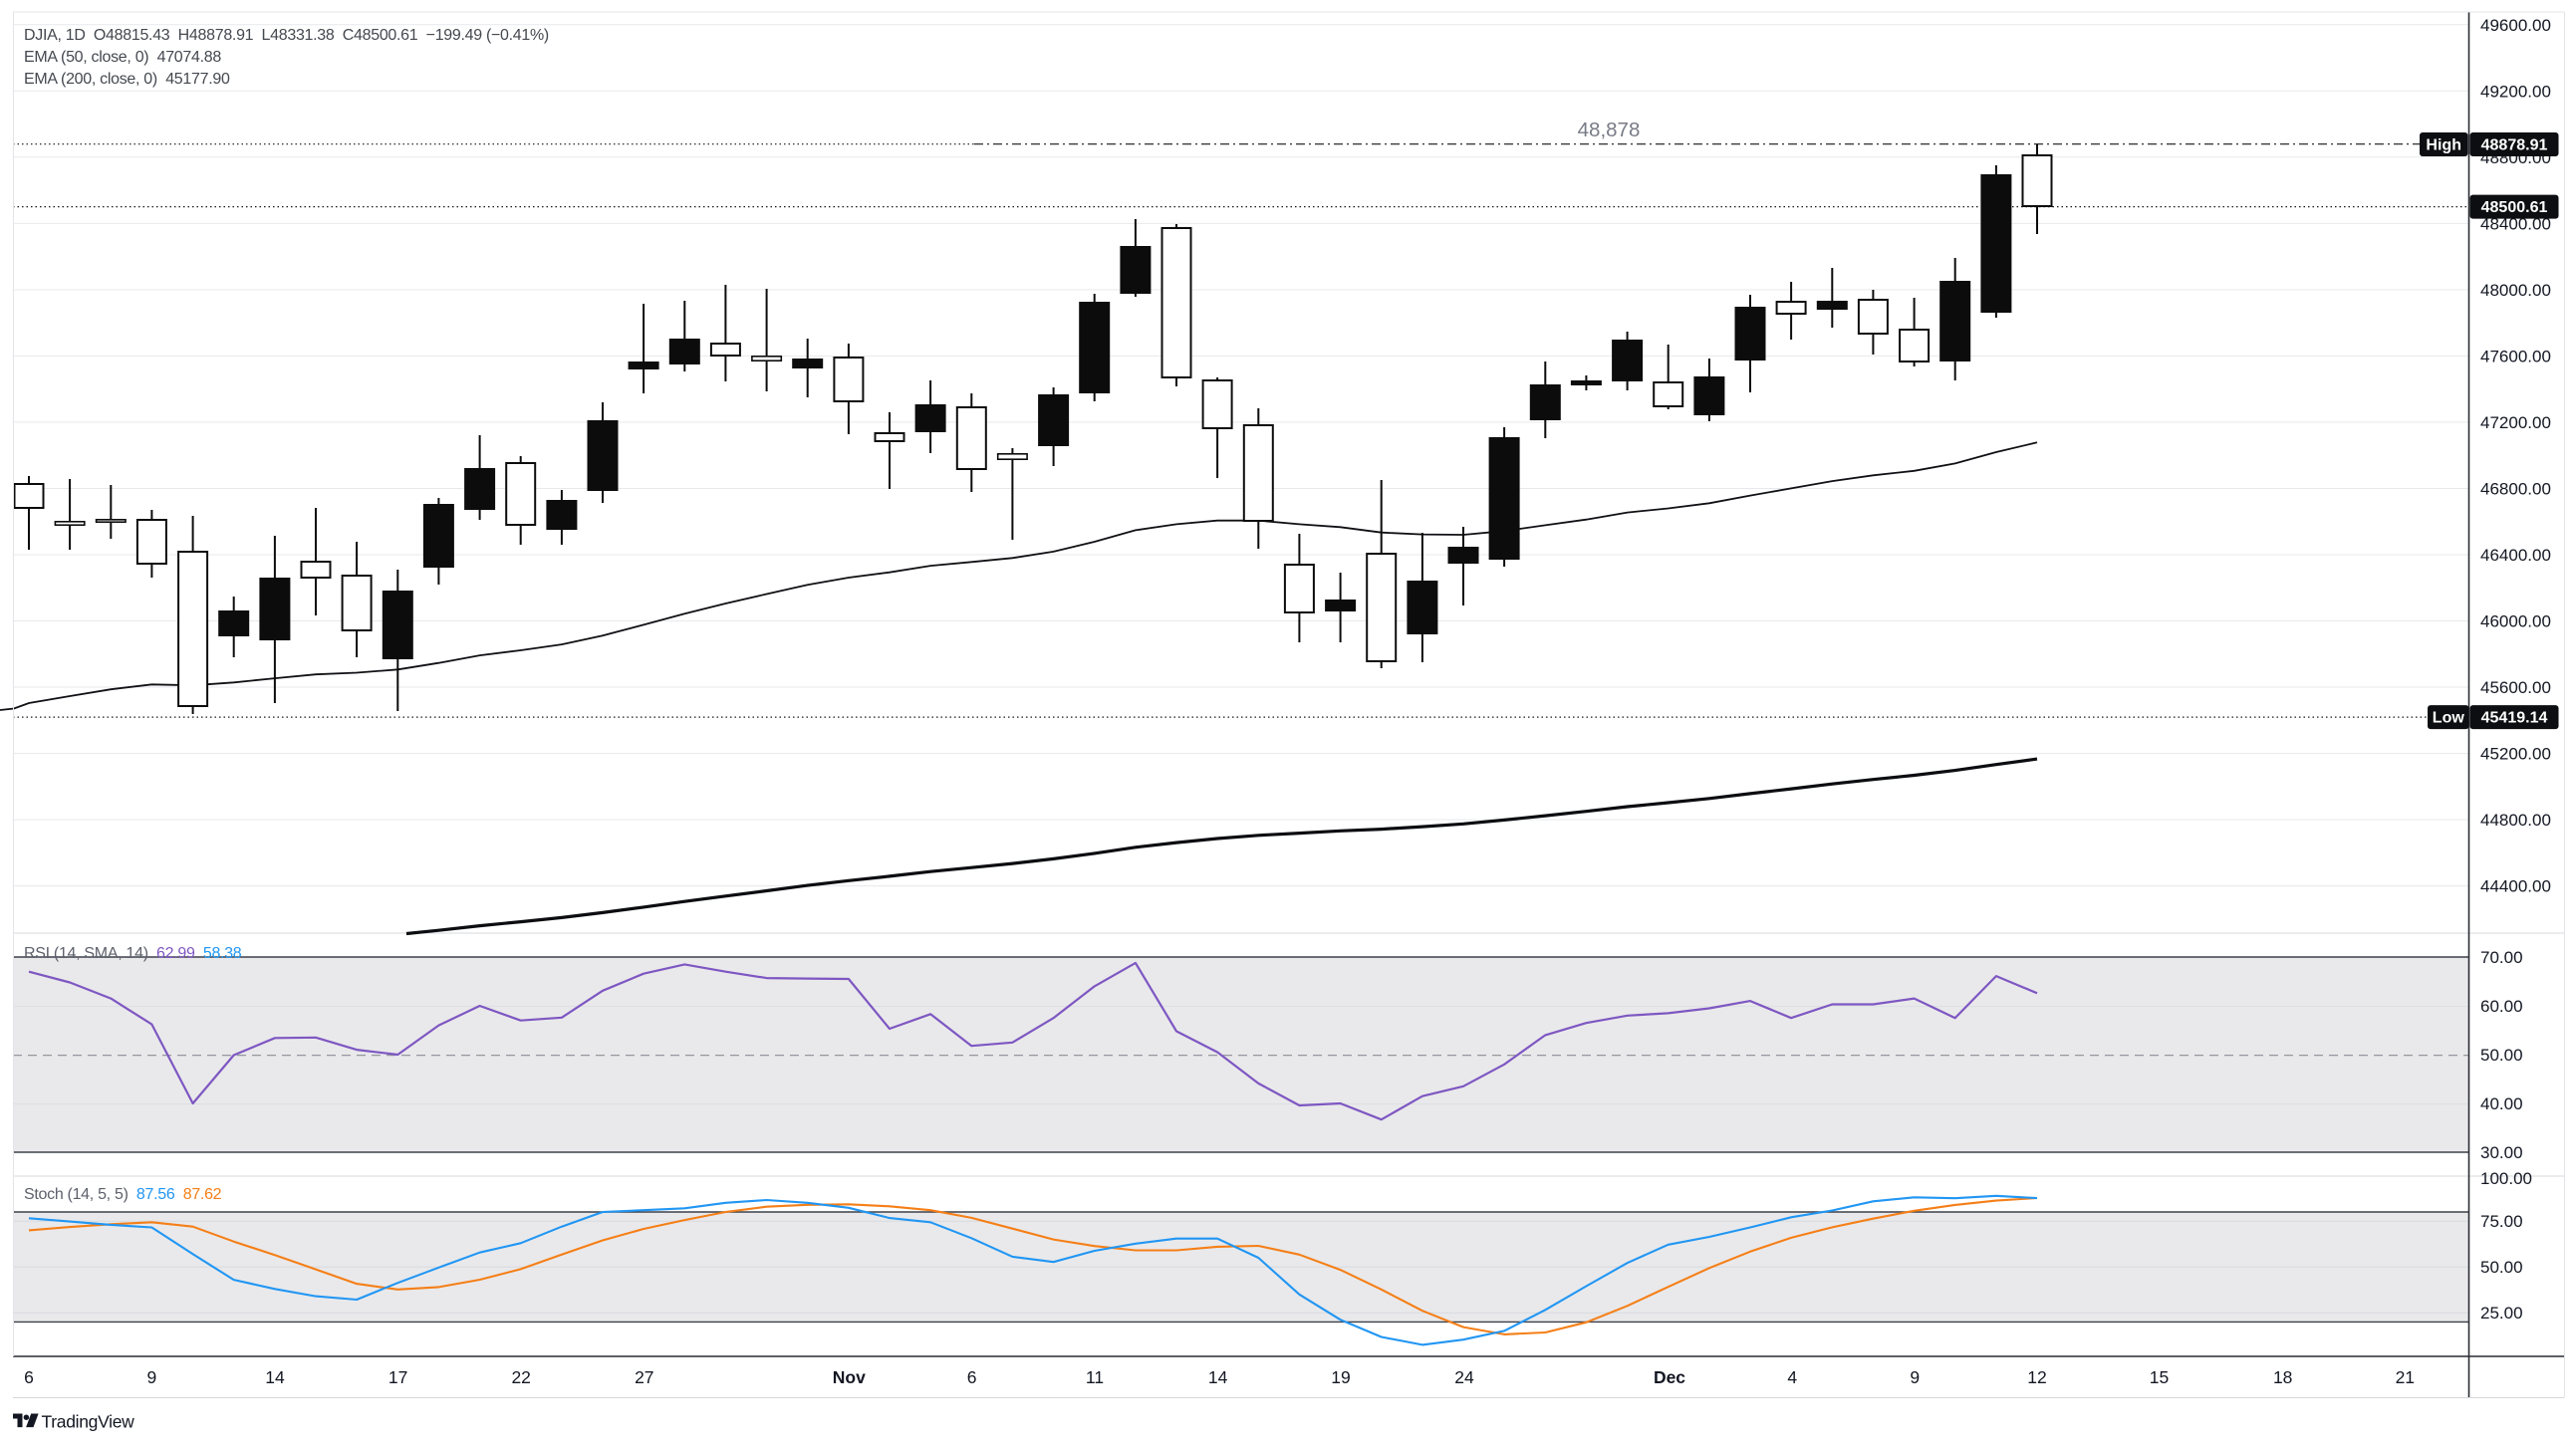  Describe the element at coordinates (2515, 489) in the screenshot. I see `svg-text: 46800.00` at that location.